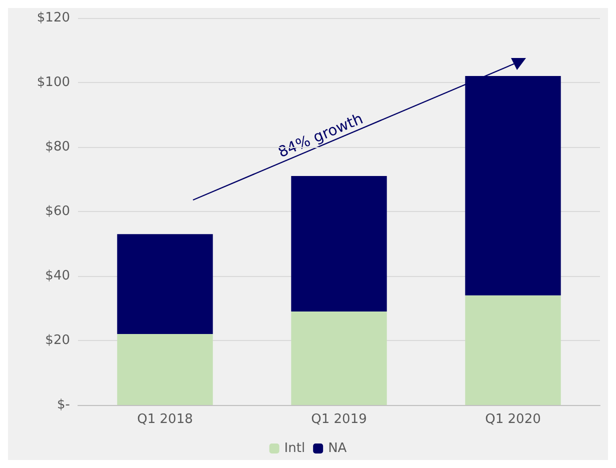  I want to click on legend-label: Intl, so click(295, 448).